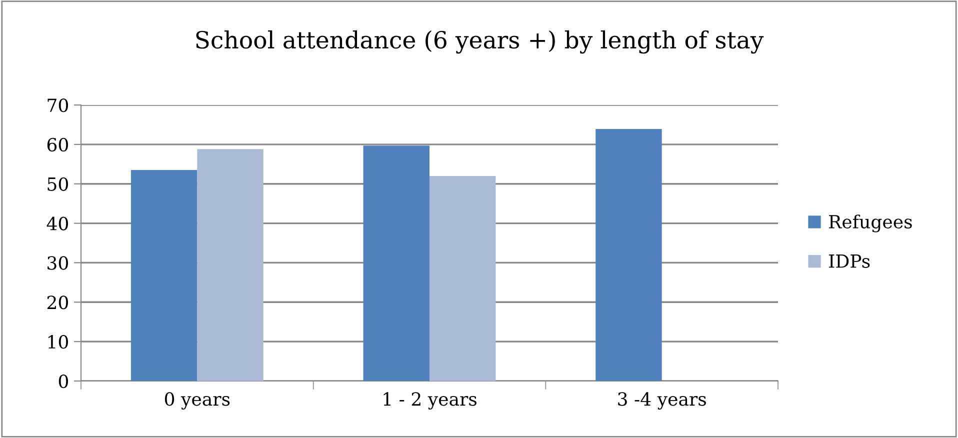 This screenshot has height=438, width=958. Describe the element at coordinates (662, 401) in the screenshot. I see `x-tick-label: 3 -4 years` at that location.